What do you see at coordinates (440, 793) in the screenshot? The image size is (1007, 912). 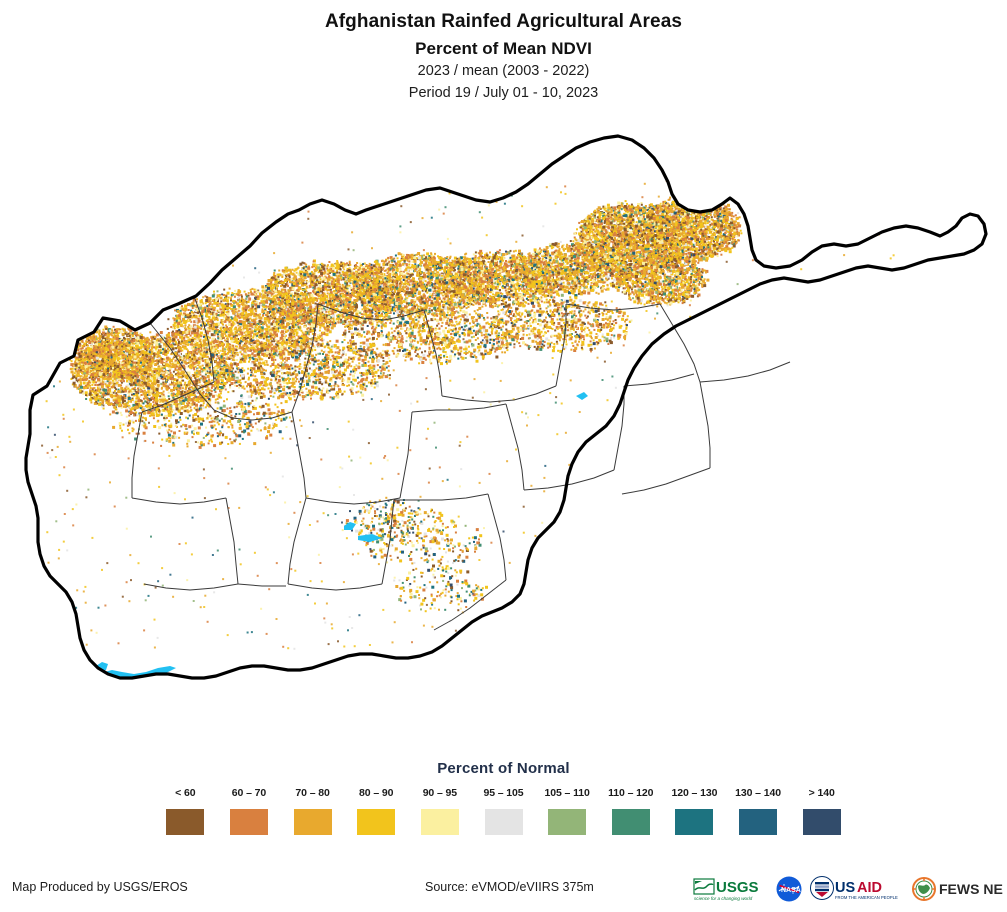 I see `legend-class-label: 90 – 95` at bounding box center [440, 793].